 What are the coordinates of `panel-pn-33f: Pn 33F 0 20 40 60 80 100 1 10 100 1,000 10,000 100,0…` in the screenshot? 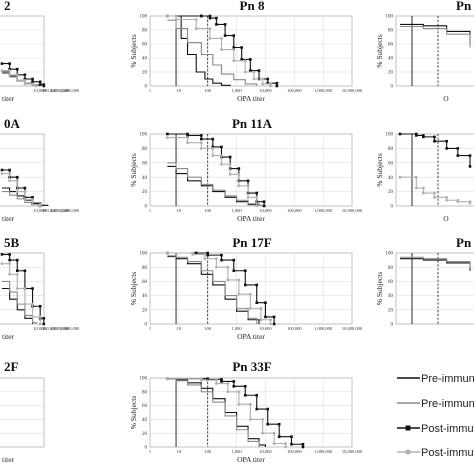 It's located at (246, 411).